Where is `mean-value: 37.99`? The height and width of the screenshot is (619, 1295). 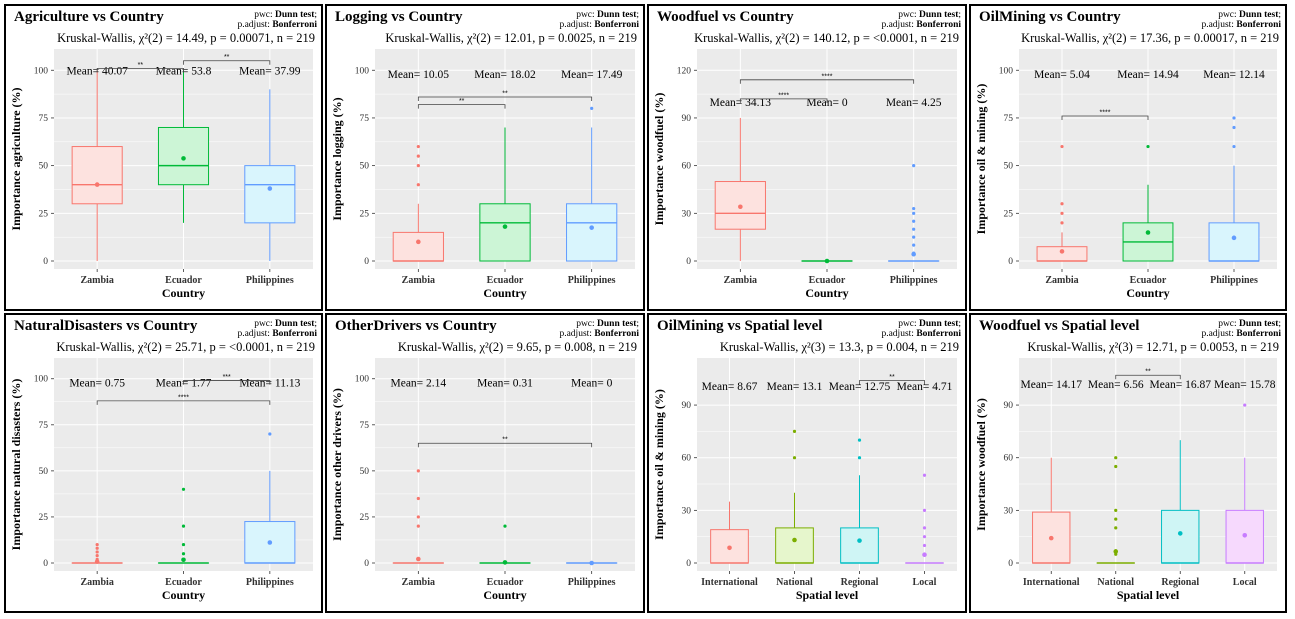 mean-value: 37.99 is located at coordinates (288, 71).